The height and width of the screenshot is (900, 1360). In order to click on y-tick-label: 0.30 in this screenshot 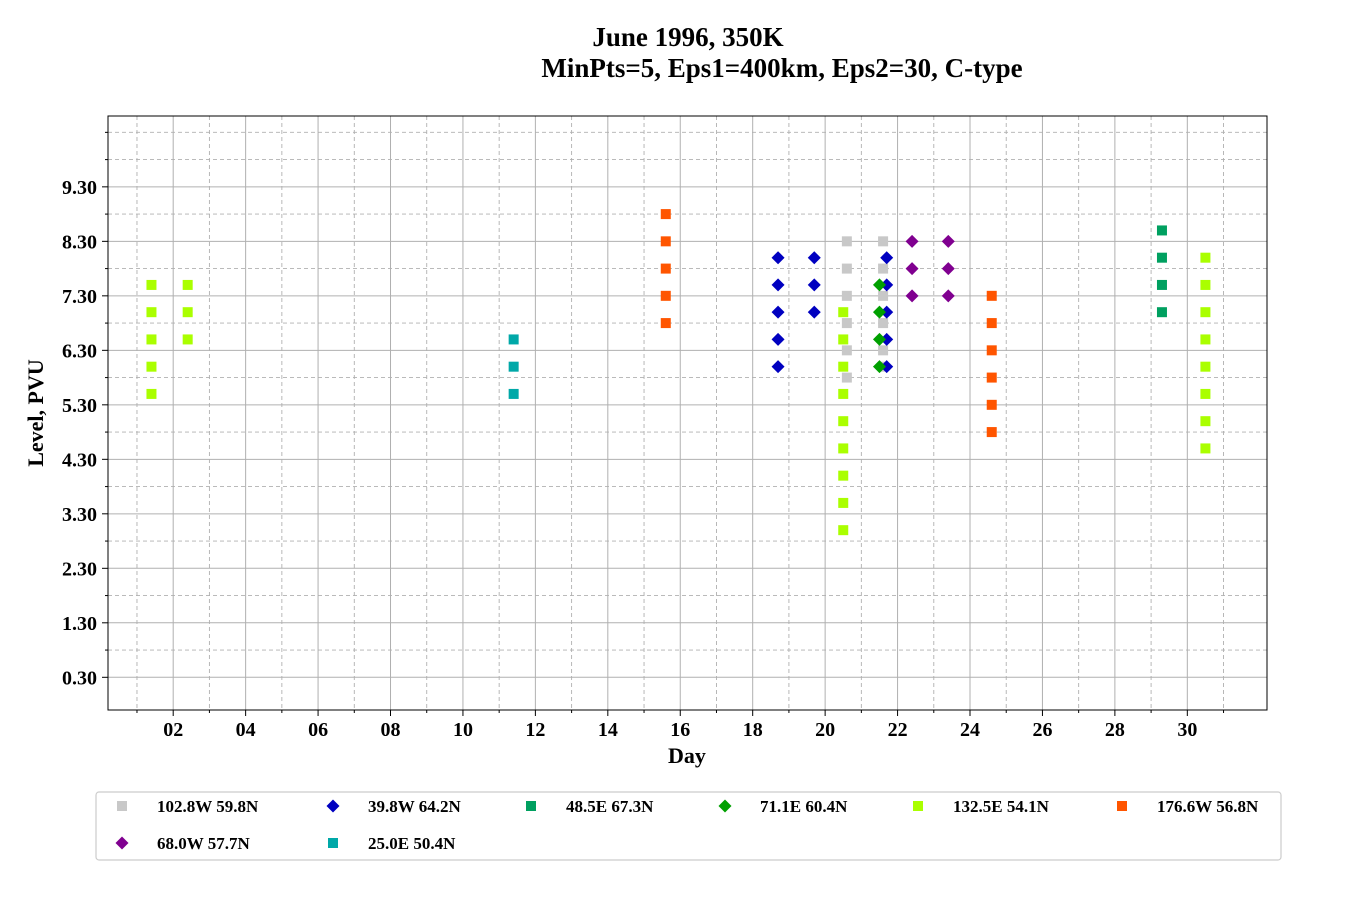, I will do `click(79, 678)`.